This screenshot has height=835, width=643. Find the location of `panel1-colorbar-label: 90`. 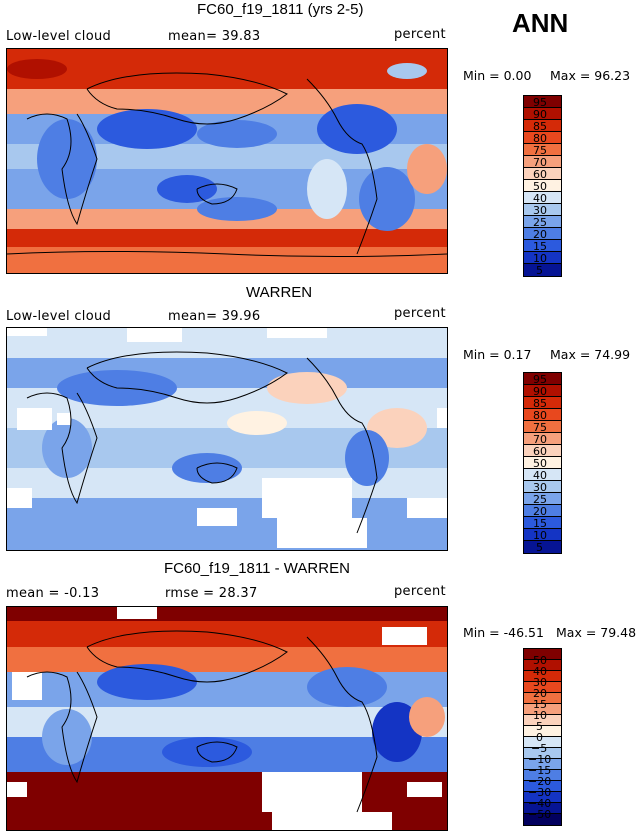

panel1-colorbar-label: 90 is located at coordinates (540, 114).